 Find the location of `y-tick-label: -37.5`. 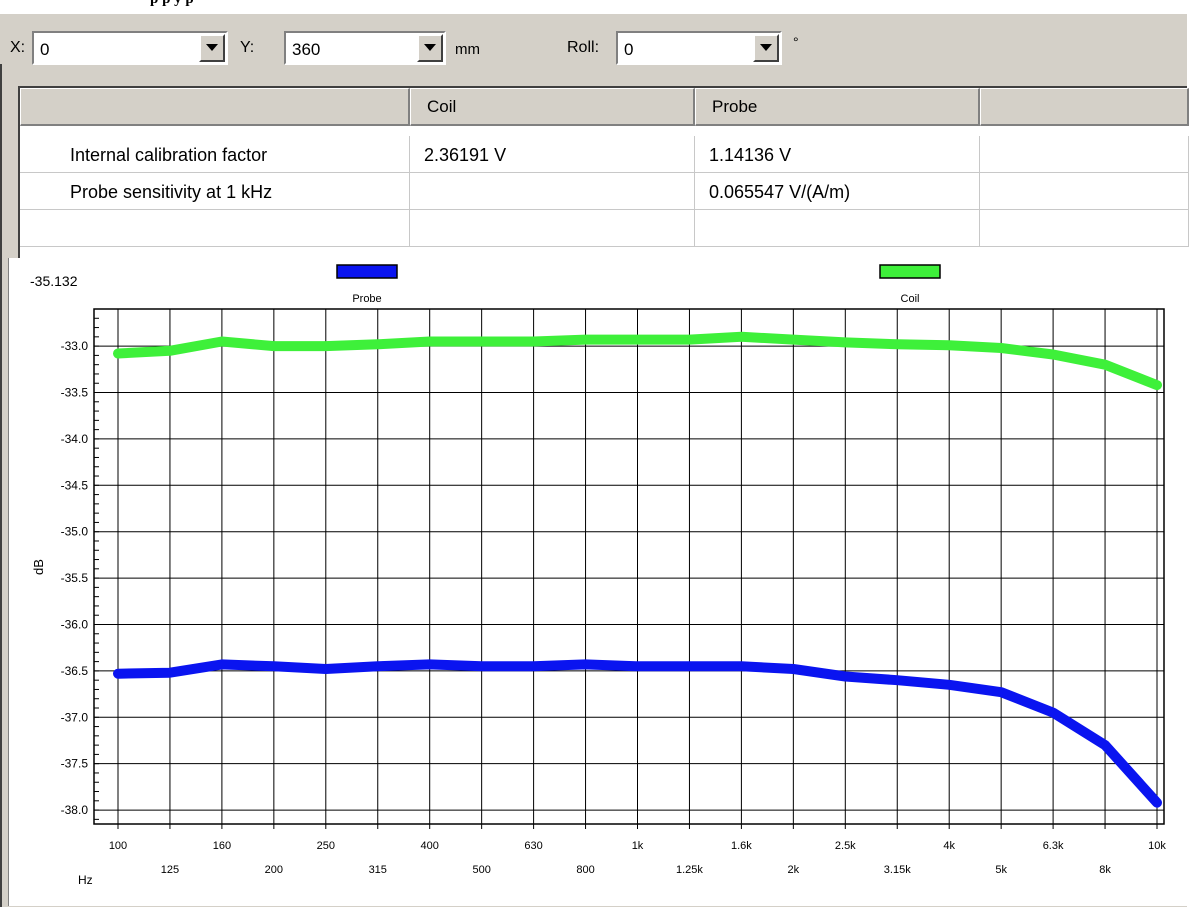

y-tick-label: -37.5 is located at coordinates (75, 764).